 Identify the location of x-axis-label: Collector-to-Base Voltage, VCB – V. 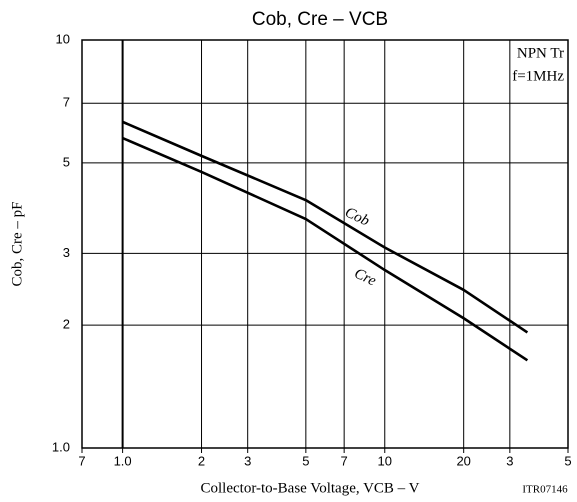
(310, 488).